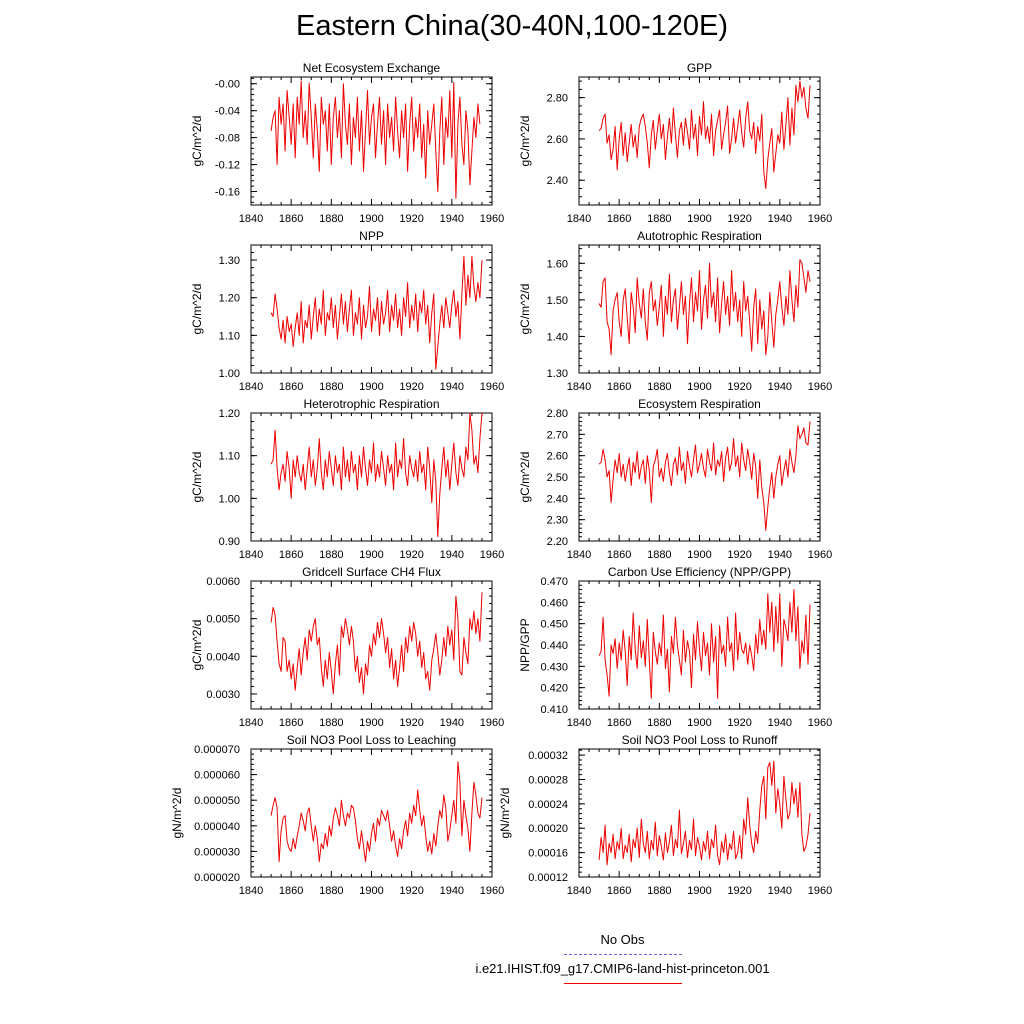 This screenshot has width=1024, height=1024. What do you see at coordinates (548, 780) in the screenshot?
I see `y-tick-label: 0.00028` at bounding box center [548, 780].